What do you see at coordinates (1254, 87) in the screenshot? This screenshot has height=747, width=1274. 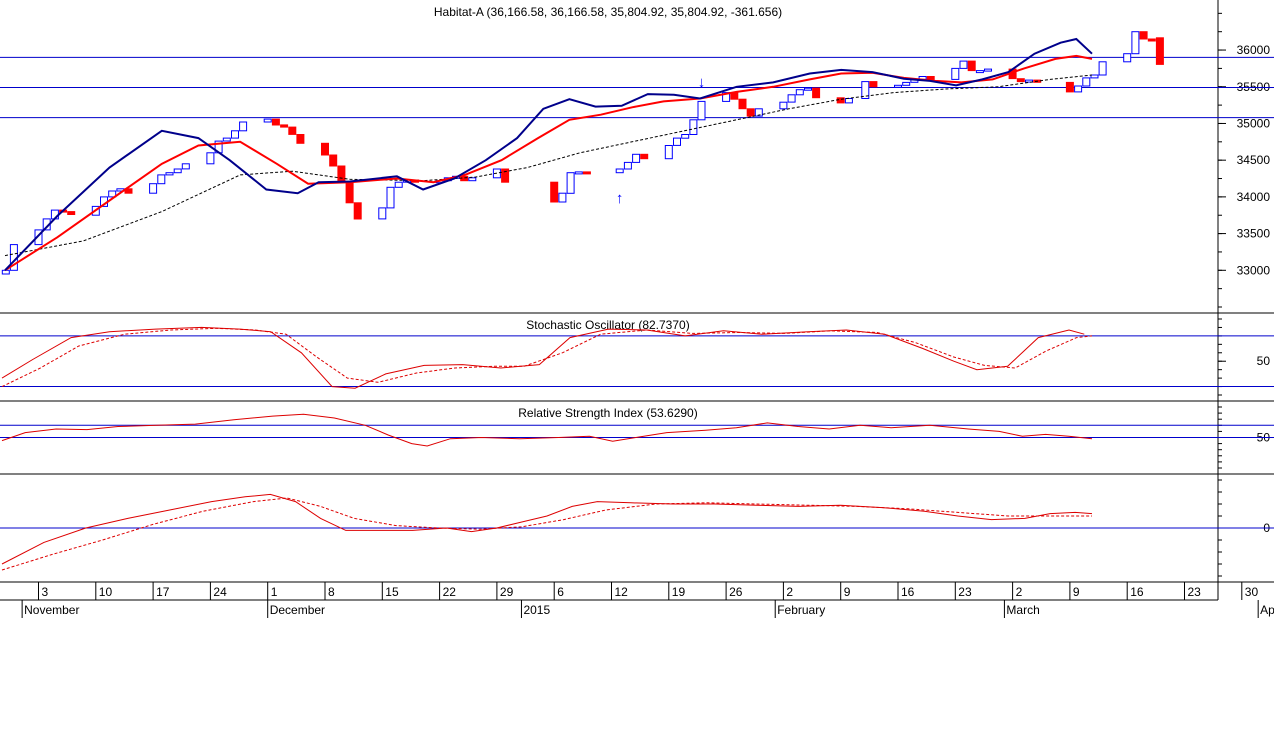 I see `value-axis-tick-label: 35500` at bounding box center [1254, 87].